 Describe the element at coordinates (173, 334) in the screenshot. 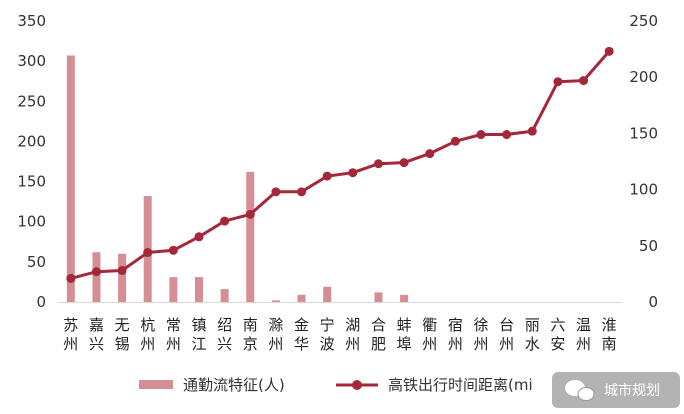

I see `category-label: 常州` at that location.